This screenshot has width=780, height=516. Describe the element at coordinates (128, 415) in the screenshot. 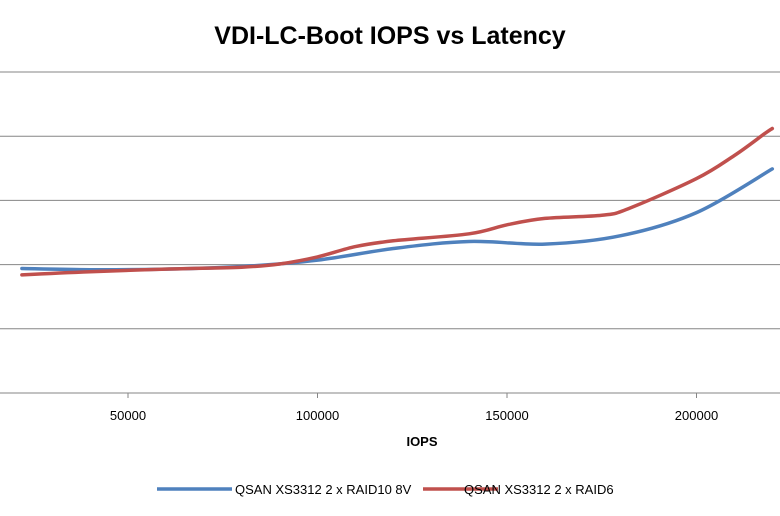

I see `x-tick-label-50000: 50000` at that location.